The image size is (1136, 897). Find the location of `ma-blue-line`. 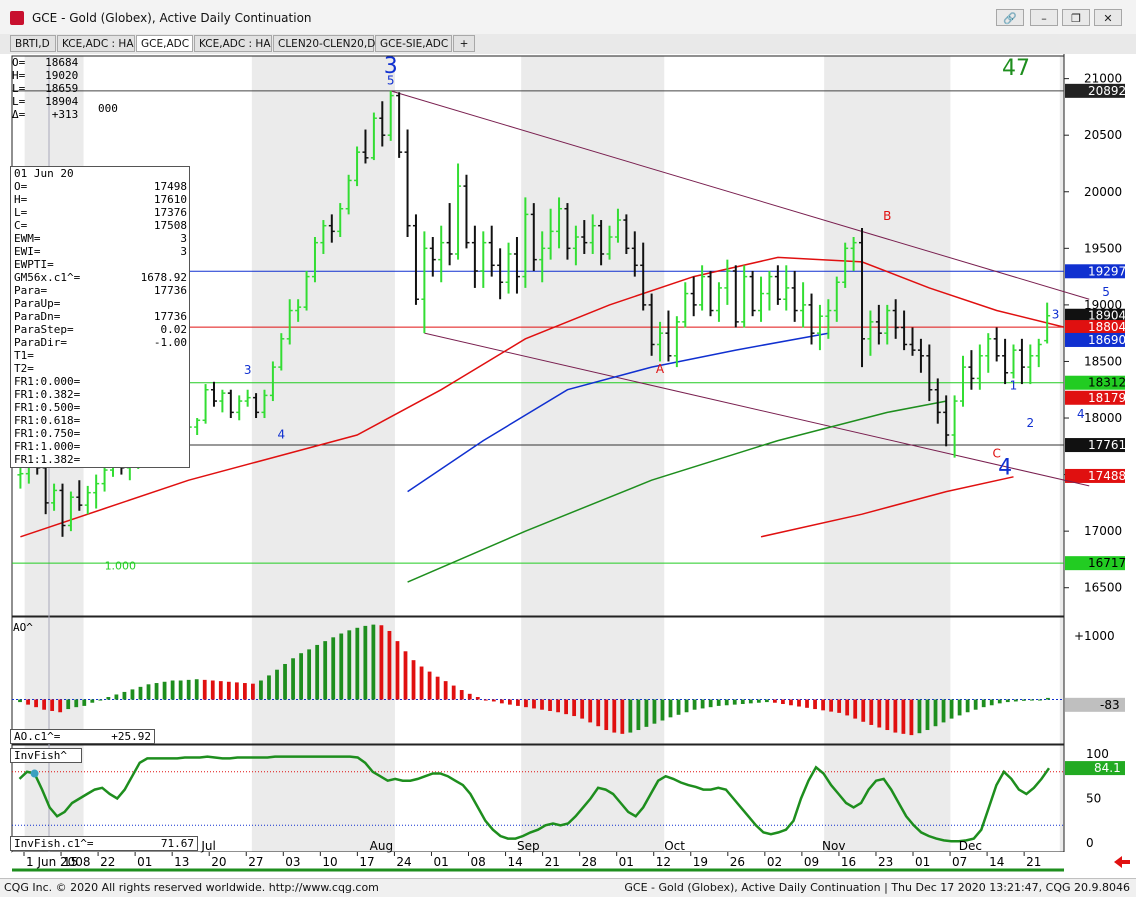

ma-blue-line is located at coordinates (618, 412).